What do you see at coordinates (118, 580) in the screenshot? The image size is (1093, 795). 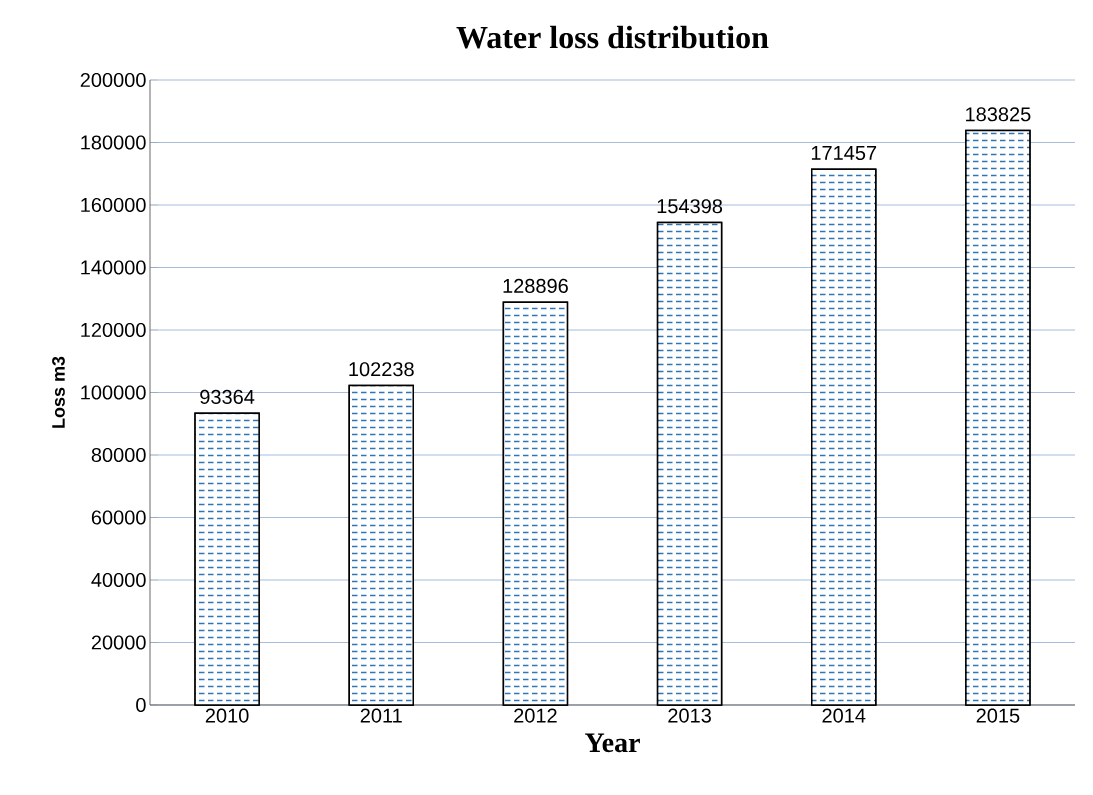 I see `y-tick-label: 40000` at bounding box center [118, 580].